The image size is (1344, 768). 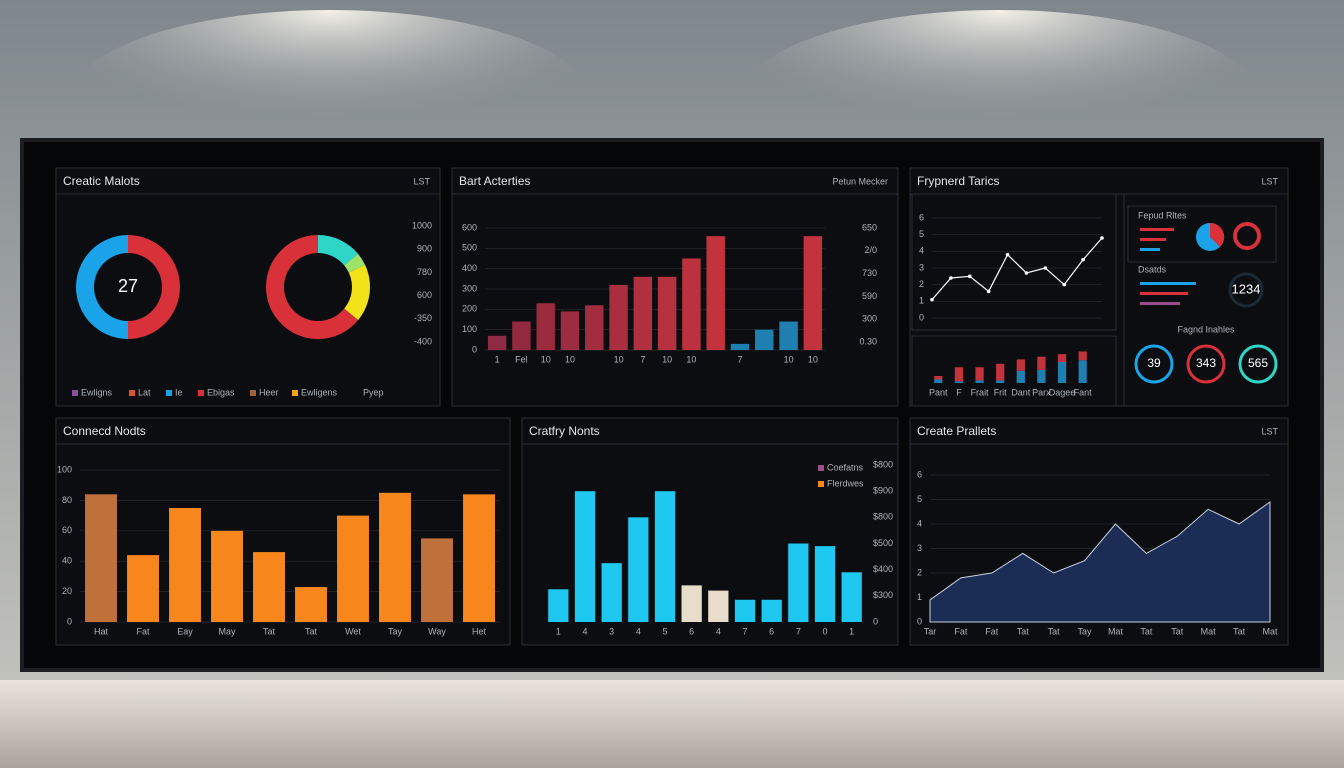 I want to click on x-tick-label: Wet, so click(x=353, y=631).